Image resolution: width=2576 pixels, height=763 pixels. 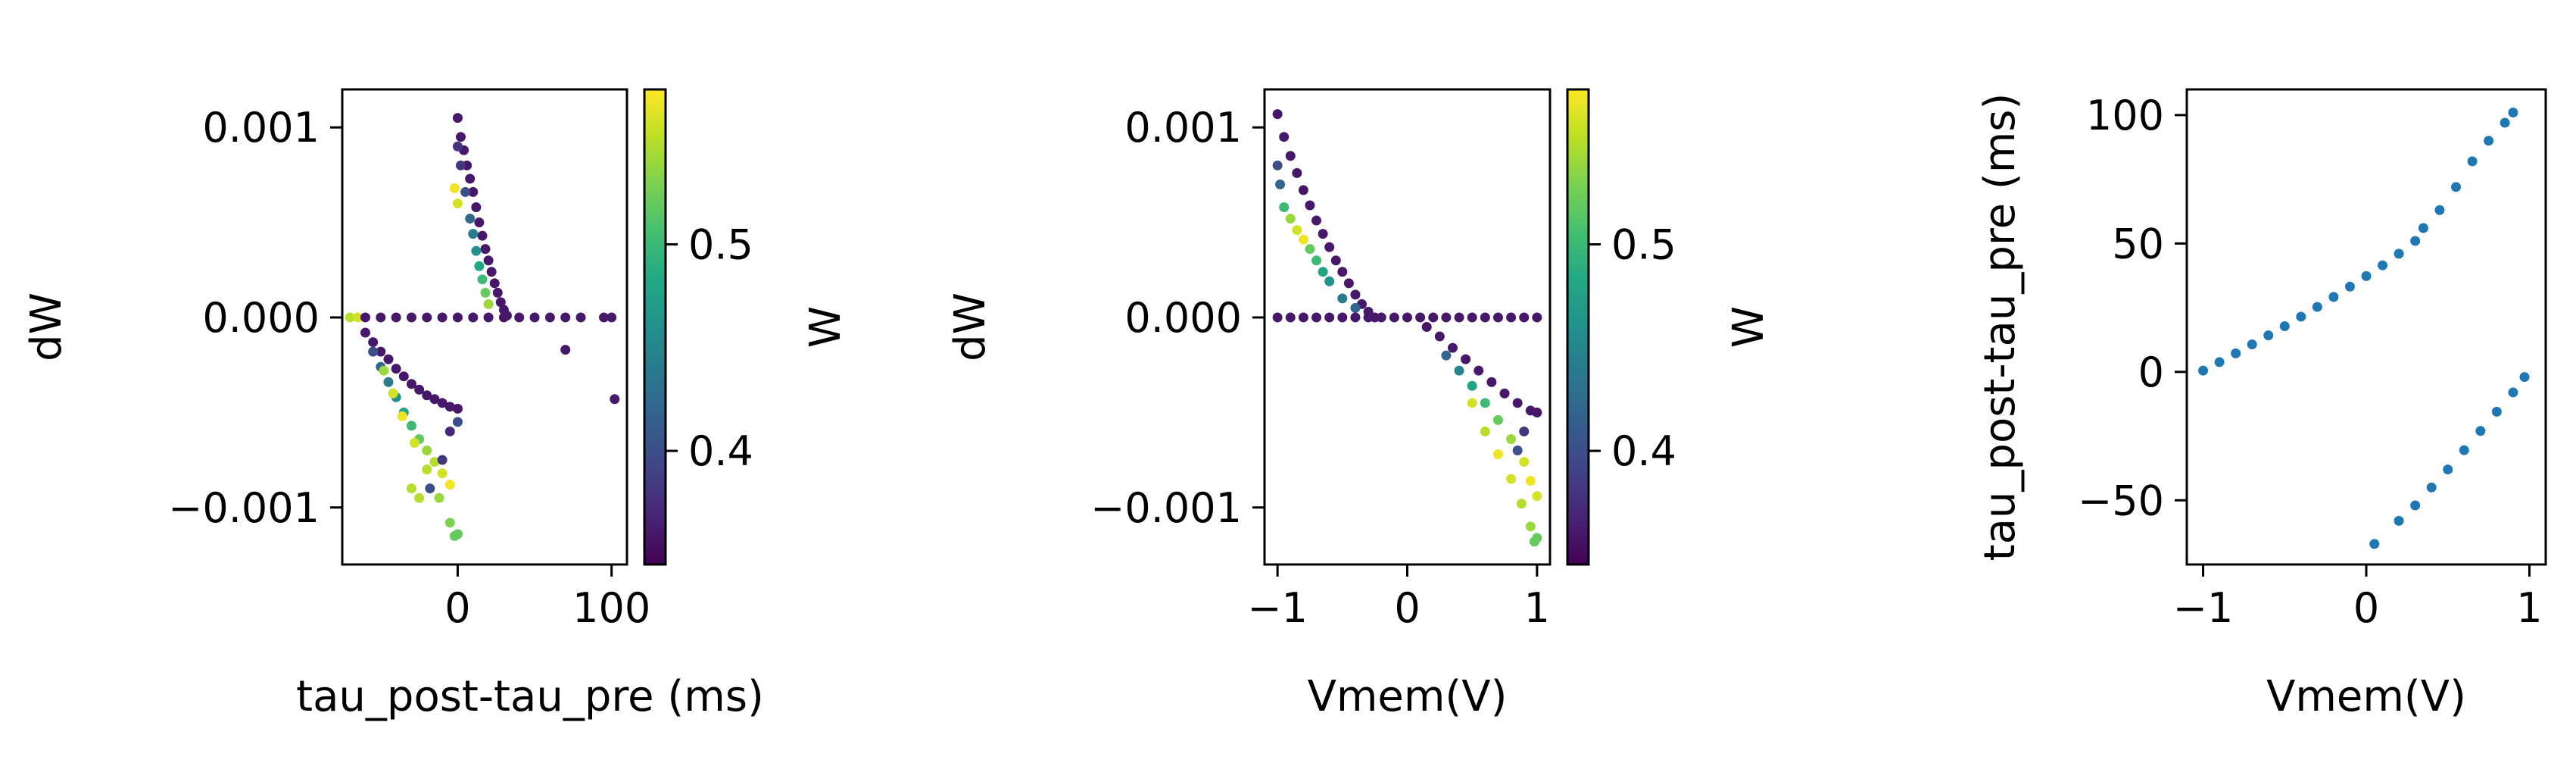 What do you see at coordinates (2366, 608) in the screenshot?
I see `x-tick-label: 0` at bounding box center [2366, 608].